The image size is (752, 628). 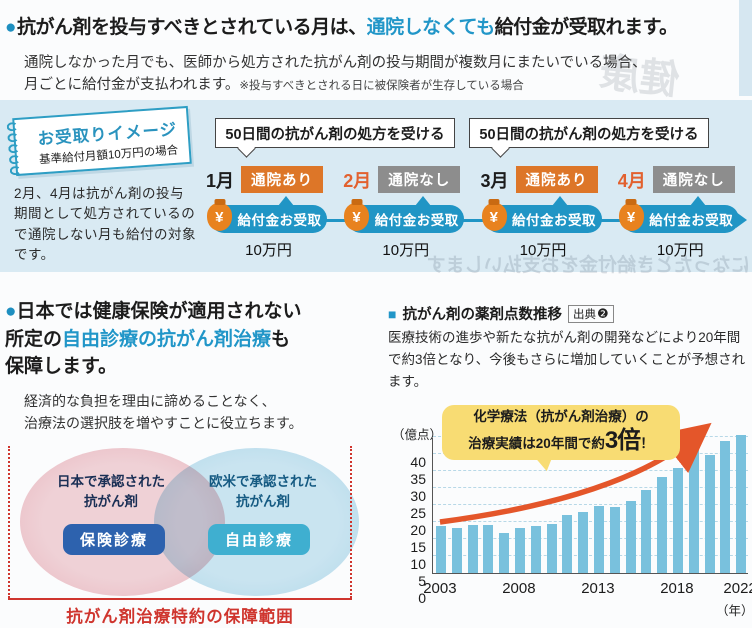 I want to click on timeline-month-group: 2月 通院なし, so click(x=408, y=179).